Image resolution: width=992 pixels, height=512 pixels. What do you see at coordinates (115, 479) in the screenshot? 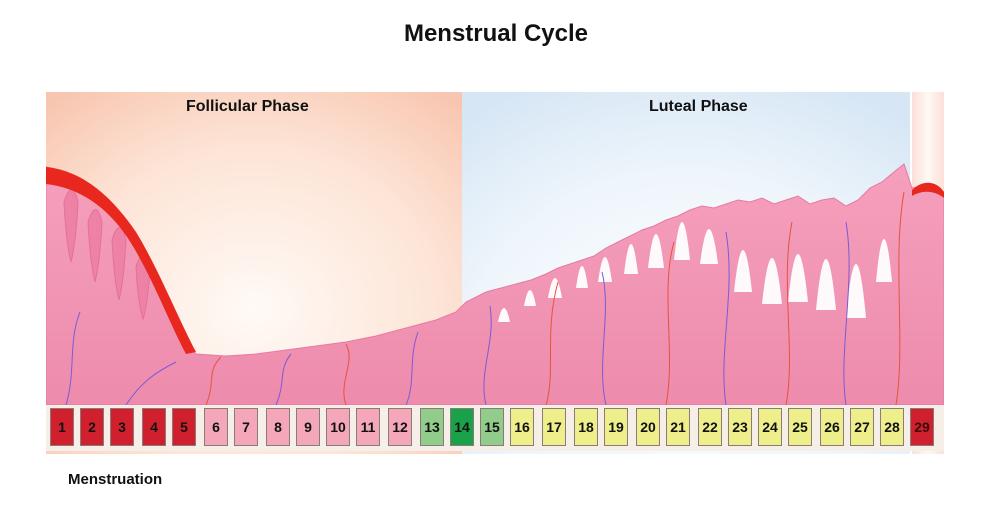
I see `menstruation-label: Menstruation` at bounding box center [115, 479].